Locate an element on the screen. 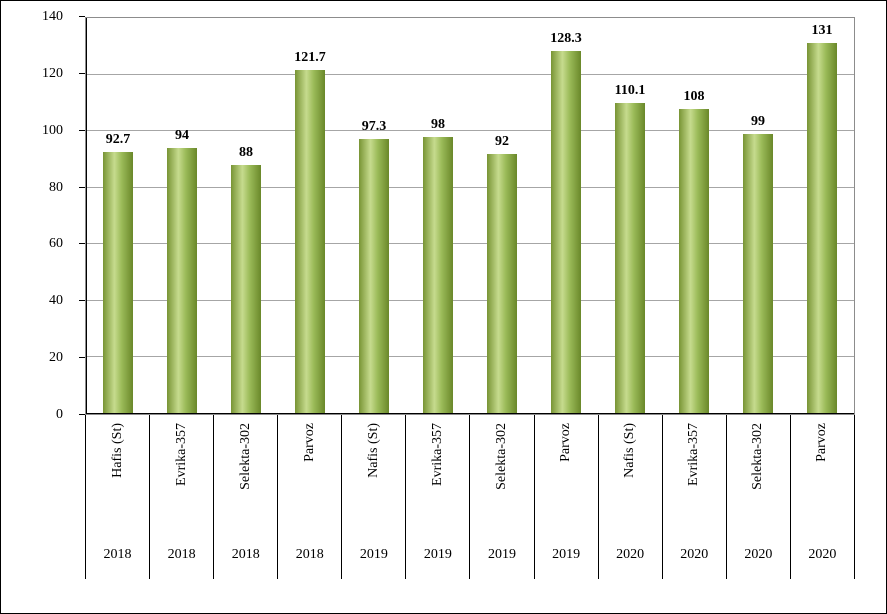  bar-column: 128.3 is located at coordinates (566, 216).